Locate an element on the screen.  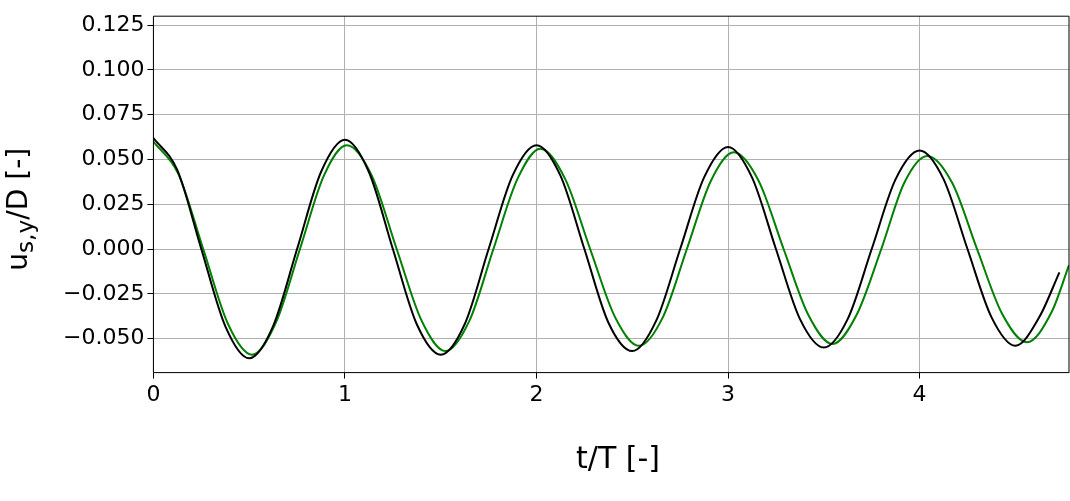
x-tick-label: 4 is located at coordinates (919, 393).